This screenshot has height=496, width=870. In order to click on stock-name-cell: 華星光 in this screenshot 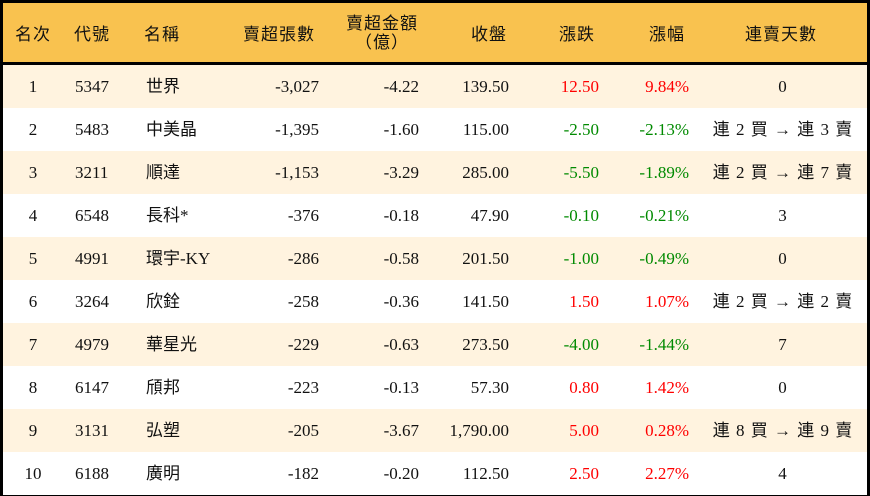, I will do `click(171, 344)`.